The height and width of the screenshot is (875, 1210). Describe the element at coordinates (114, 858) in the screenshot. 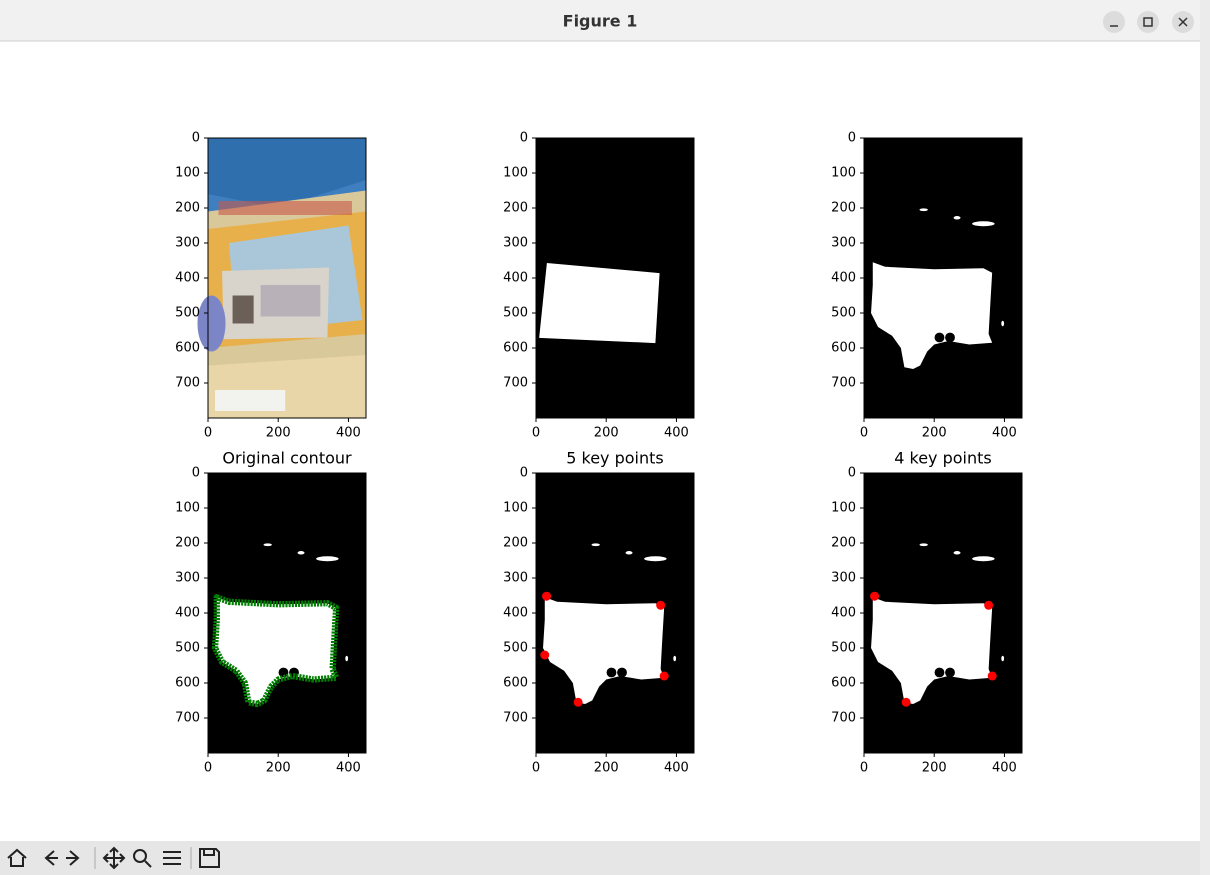

I see `pan-button` at that location.